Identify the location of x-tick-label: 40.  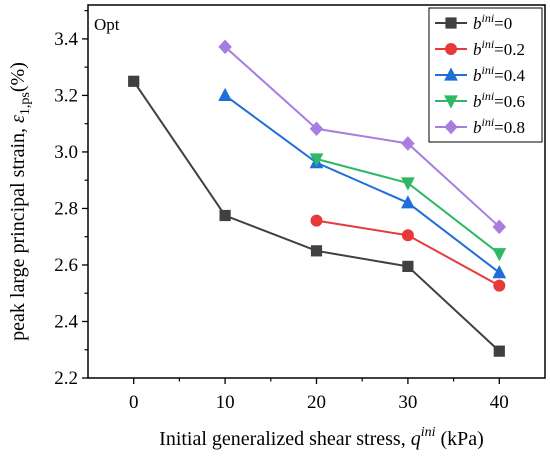
(499, 402).